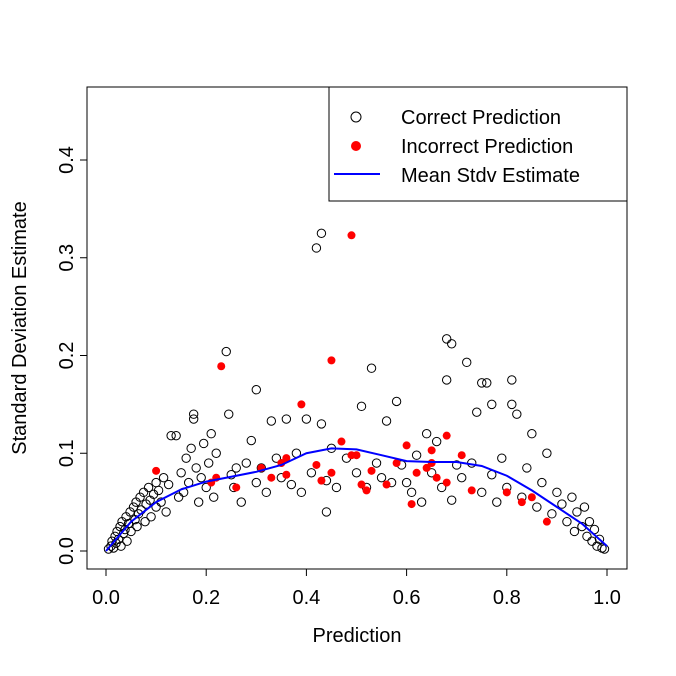  What do you see at coordinates (67, 551) in the screenshot?
I see `y-tick-label: 0.0` at bounding box center [67, 551].